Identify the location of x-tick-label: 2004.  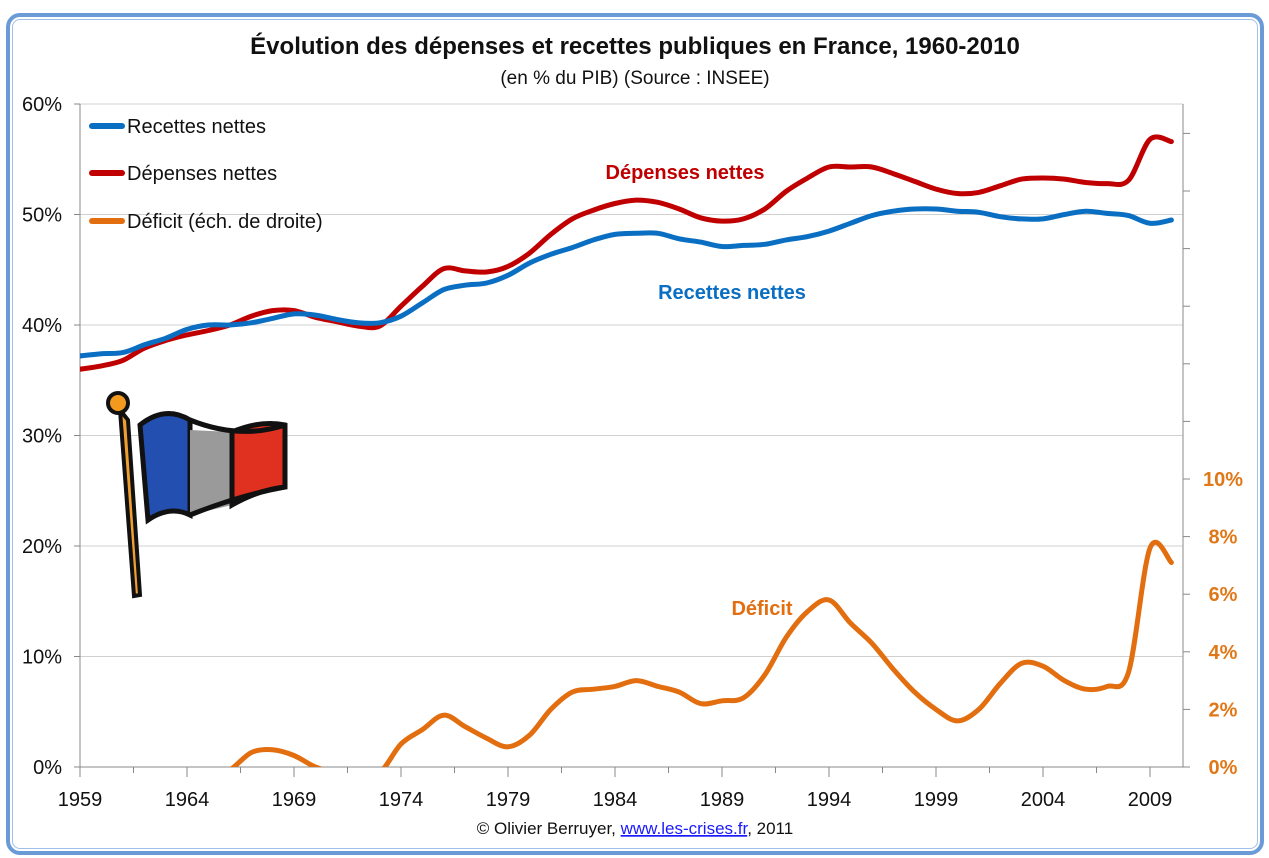
(1043, 800).